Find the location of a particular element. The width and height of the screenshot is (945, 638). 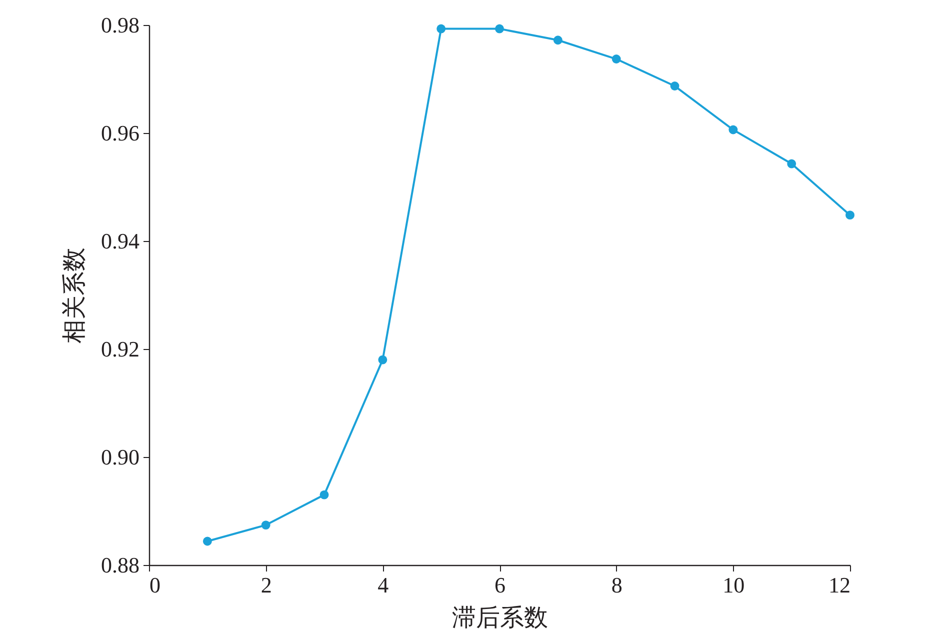

x-tick-label: 4 is located at coordinates (383, 585).